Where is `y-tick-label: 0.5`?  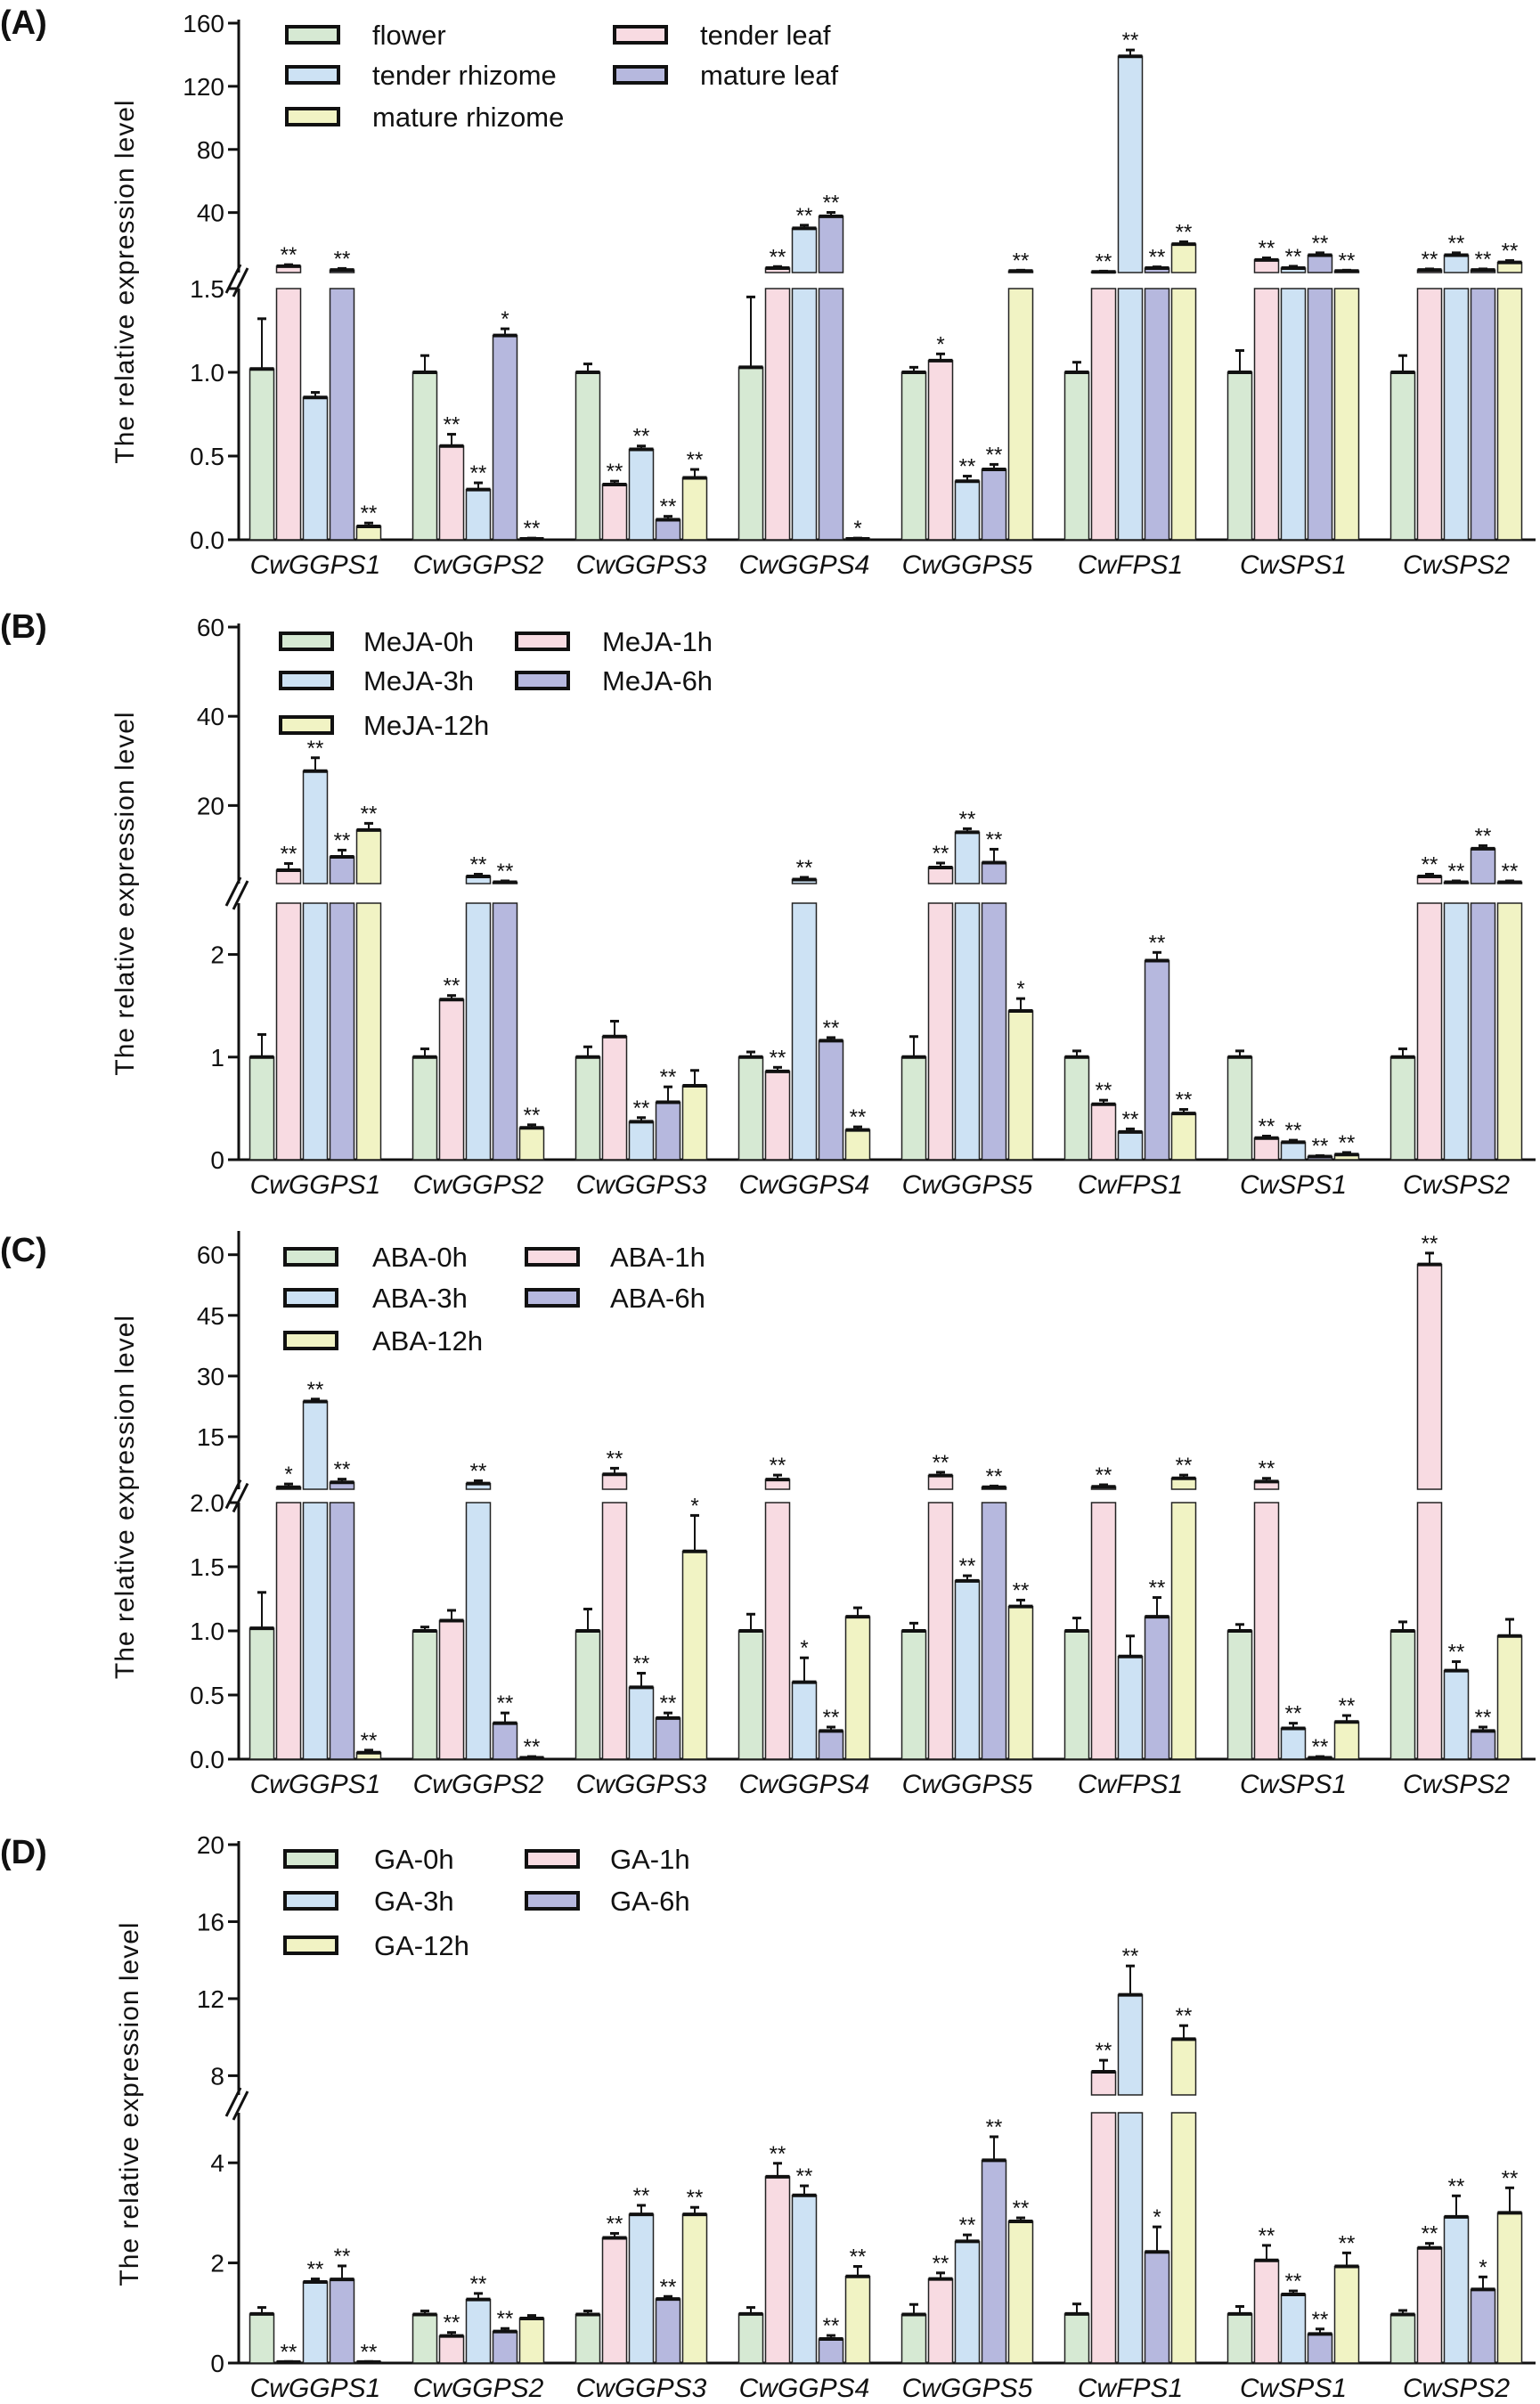
y-tick-label: 0.5 is located at coordinates (207, 1695).